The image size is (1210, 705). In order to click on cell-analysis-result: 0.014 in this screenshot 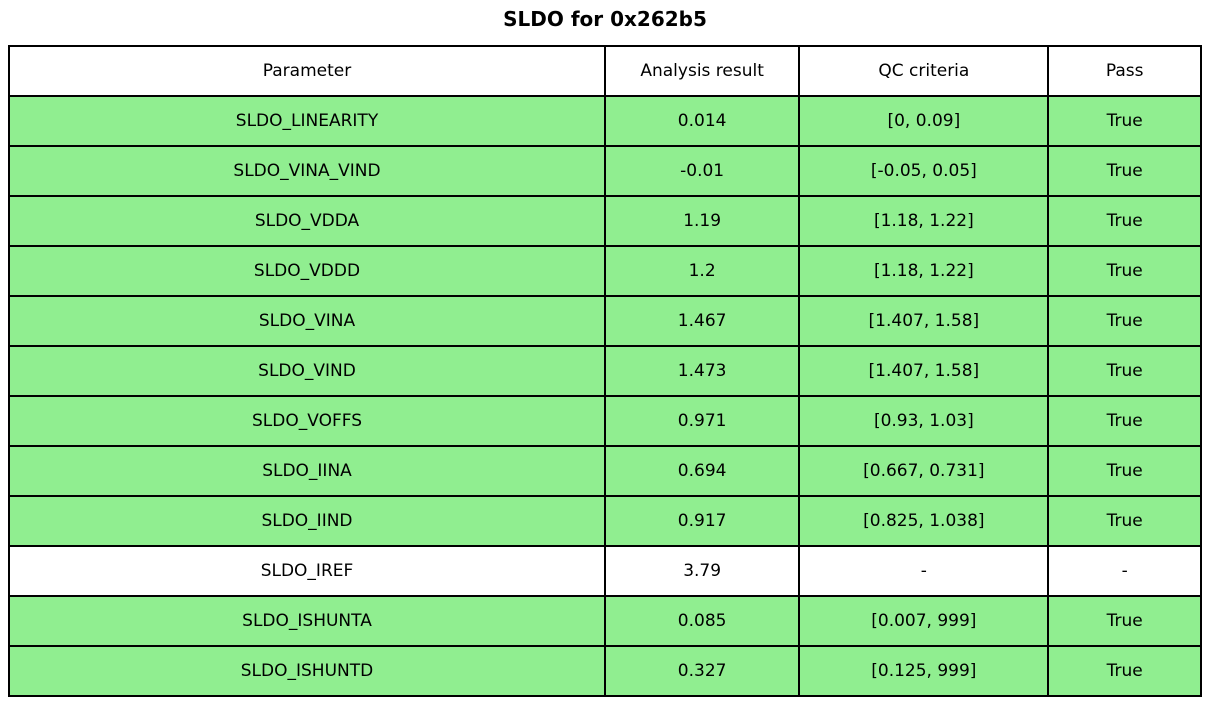, I will do `click(702, 121)`.